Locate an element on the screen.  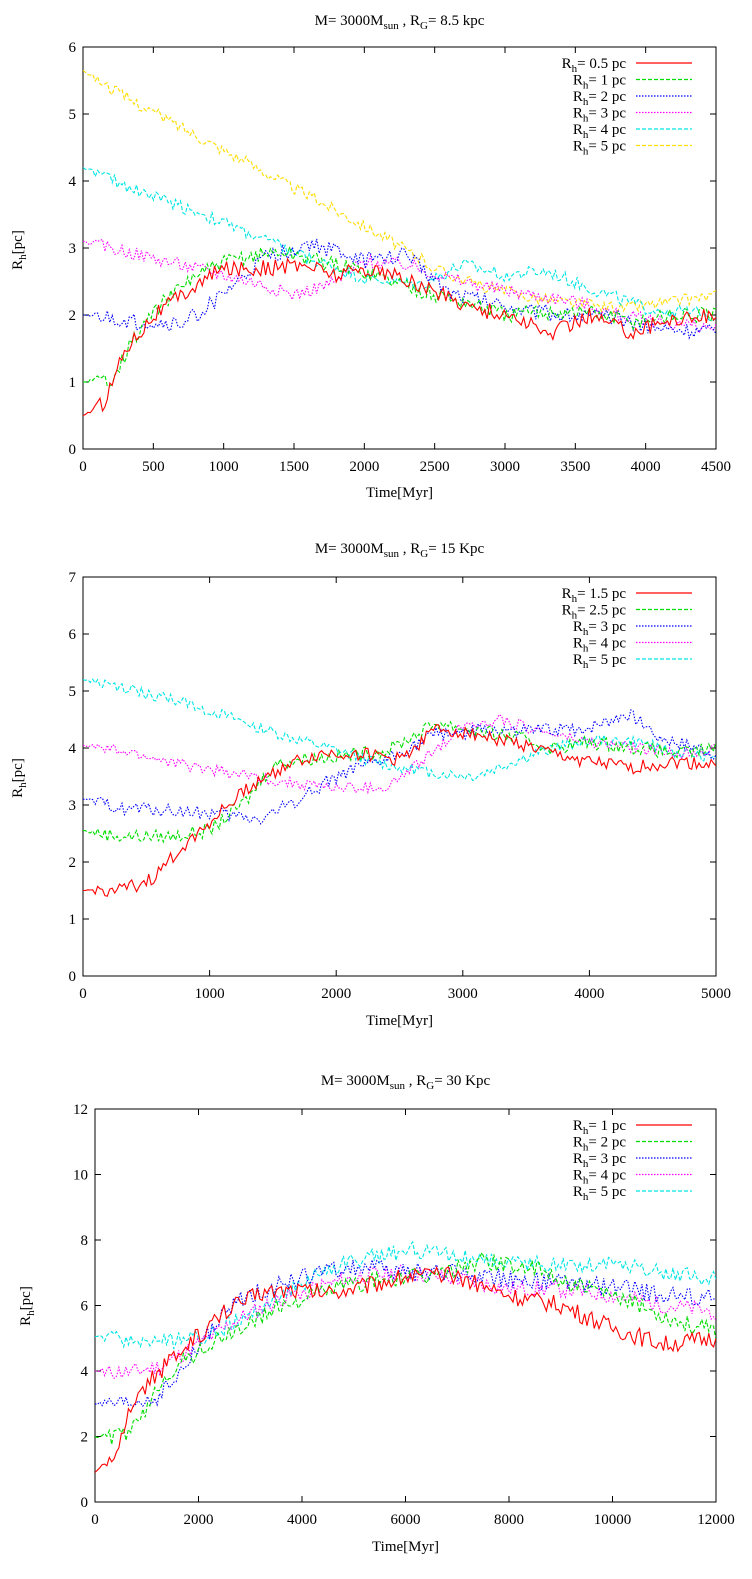
x-tick-label: 1500 is located at coordinates (294, 467).